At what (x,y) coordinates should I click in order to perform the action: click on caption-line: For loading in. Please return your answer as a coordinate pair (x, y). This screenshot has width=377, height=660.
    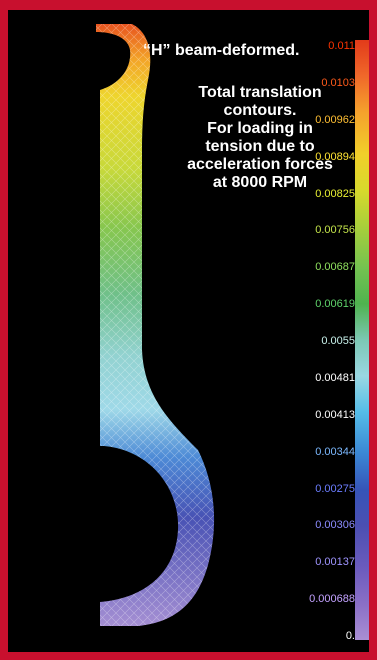
    Looking at the image, I should click on (260, 128).